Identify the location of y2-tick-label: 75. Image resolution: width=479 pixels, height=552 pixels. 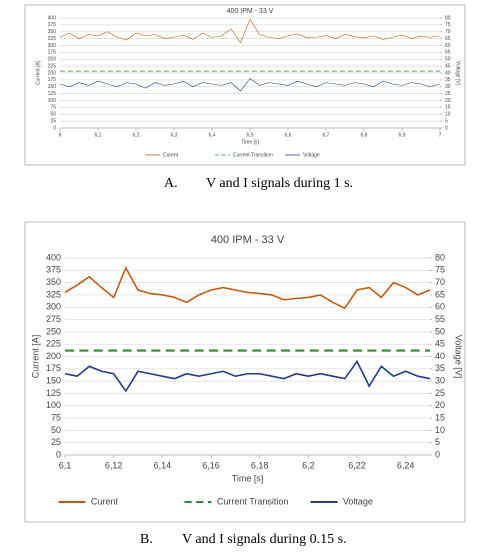
(448, 25).